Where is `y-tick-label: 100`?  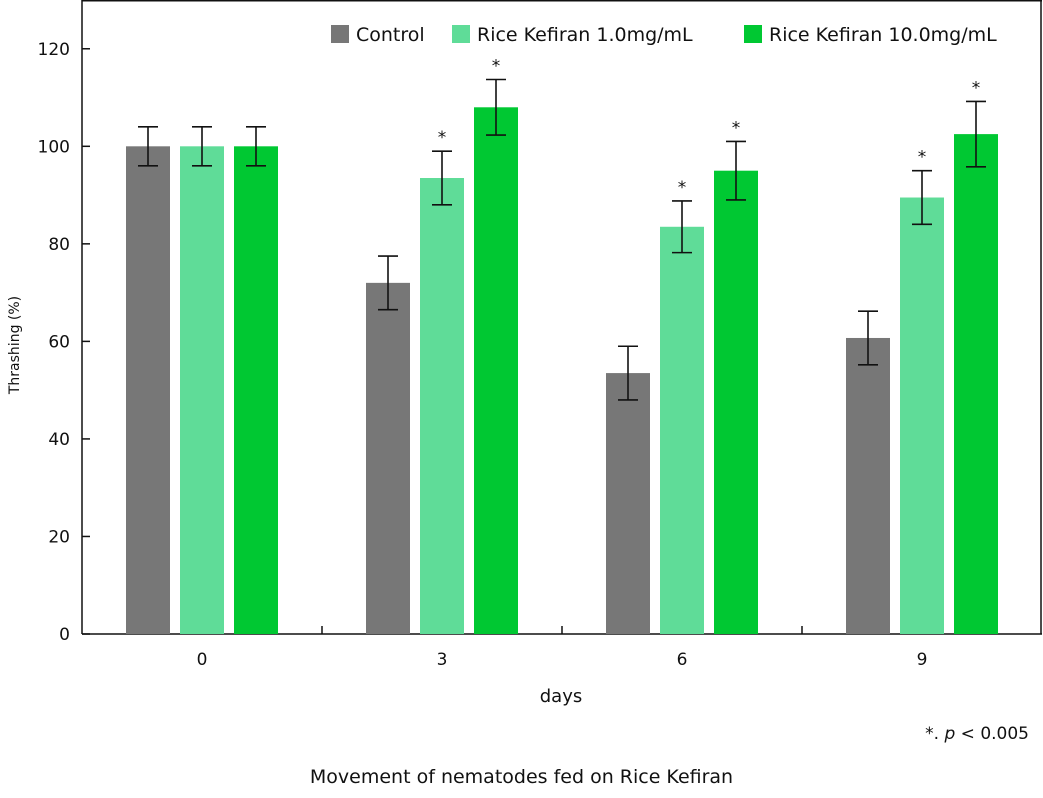
y-tick-label: 100 is located at coordinates (54, 147).